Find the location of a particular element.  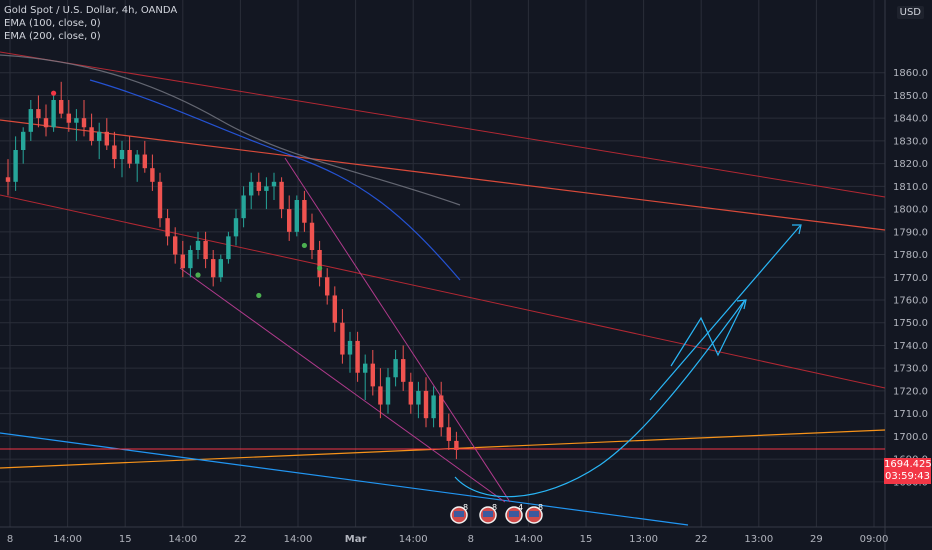

bar-countdown: 03:59:43 is located at coordinates (907, 476).